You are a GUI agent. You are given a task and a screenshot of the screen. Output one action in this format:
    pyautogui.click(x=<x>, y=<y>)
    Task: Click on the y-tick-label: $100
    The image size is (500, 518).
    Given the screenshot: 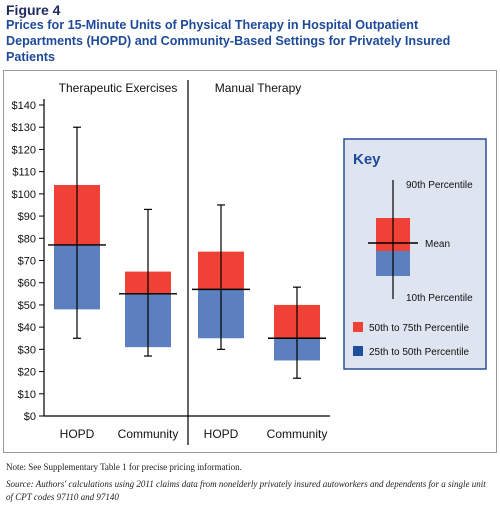 What is the action you would take?
    pyautogui.click(x=24, y=195)
    